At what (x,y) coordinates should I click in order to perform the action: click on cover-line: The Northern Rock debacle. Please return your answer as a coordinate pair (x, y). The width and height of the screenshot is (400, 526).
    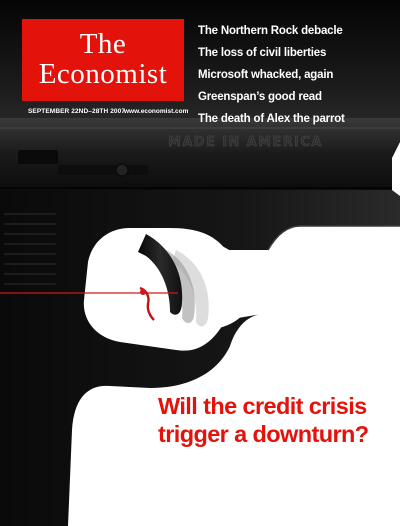
    Looking at the image, I should click on (270, 31).